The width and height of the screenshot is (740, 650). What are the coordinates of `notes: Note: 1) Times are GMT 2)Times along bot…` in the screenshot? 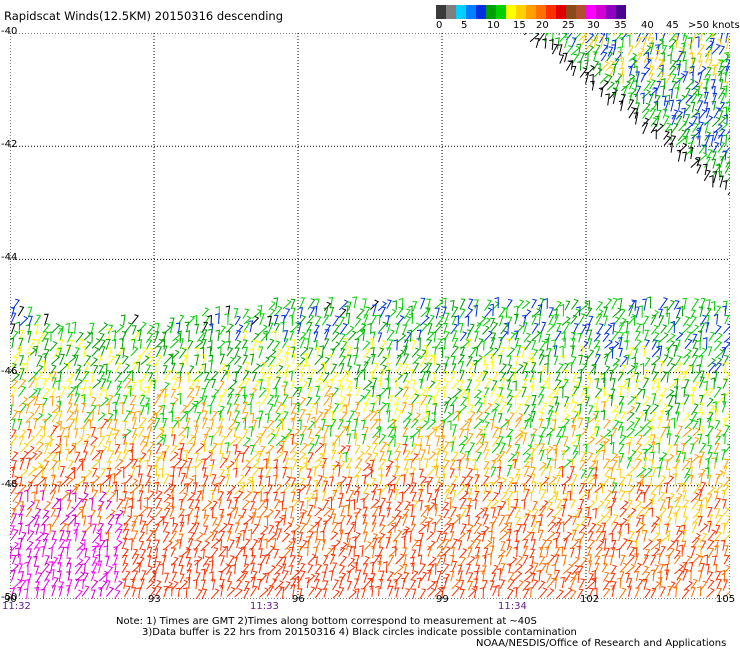 It's located at (346, 627).